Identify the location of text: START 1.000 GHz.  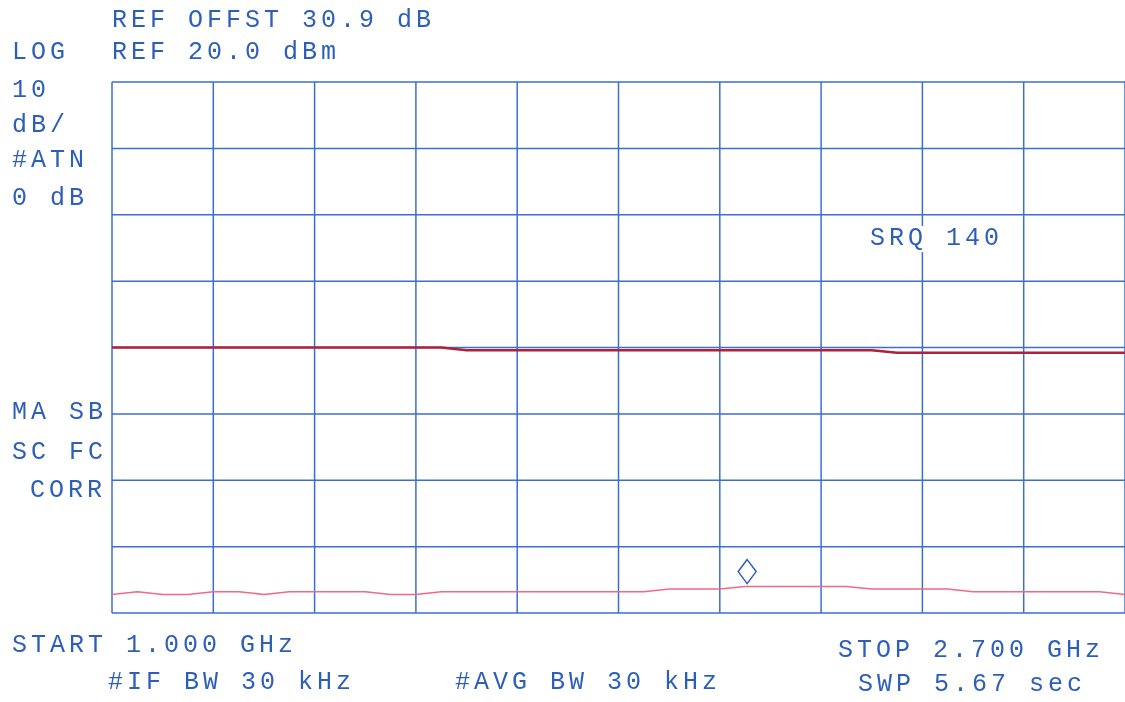
(155, 645).